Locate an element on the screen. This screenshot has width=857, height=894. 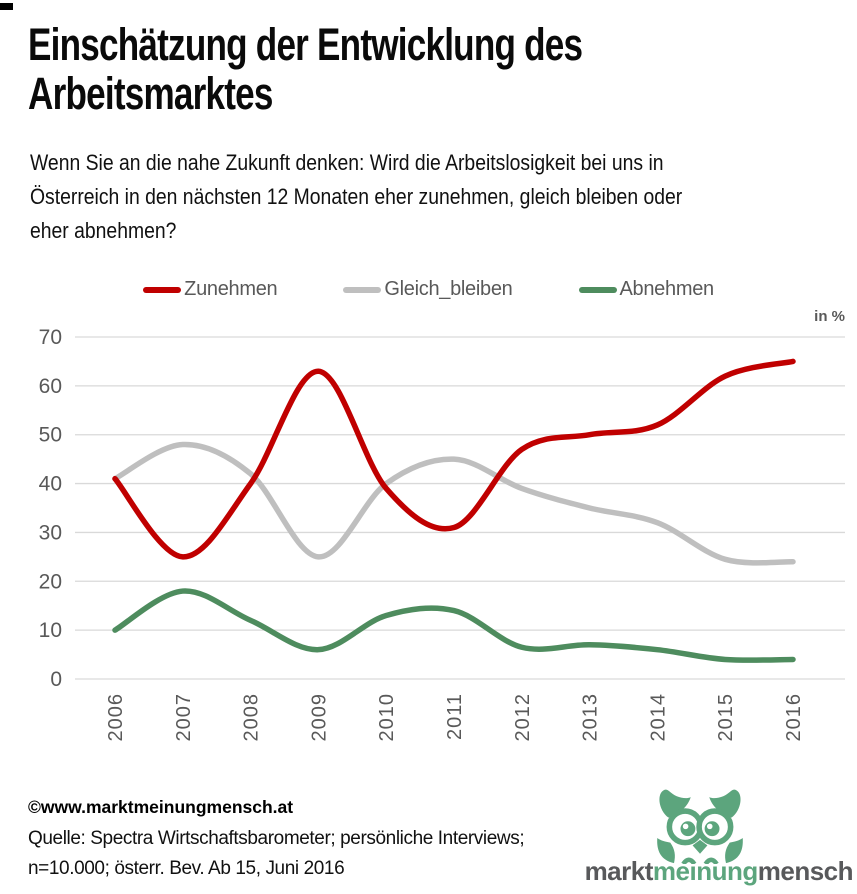
x-axis-tick-label: 2016 is located at coordinates (794, 717).